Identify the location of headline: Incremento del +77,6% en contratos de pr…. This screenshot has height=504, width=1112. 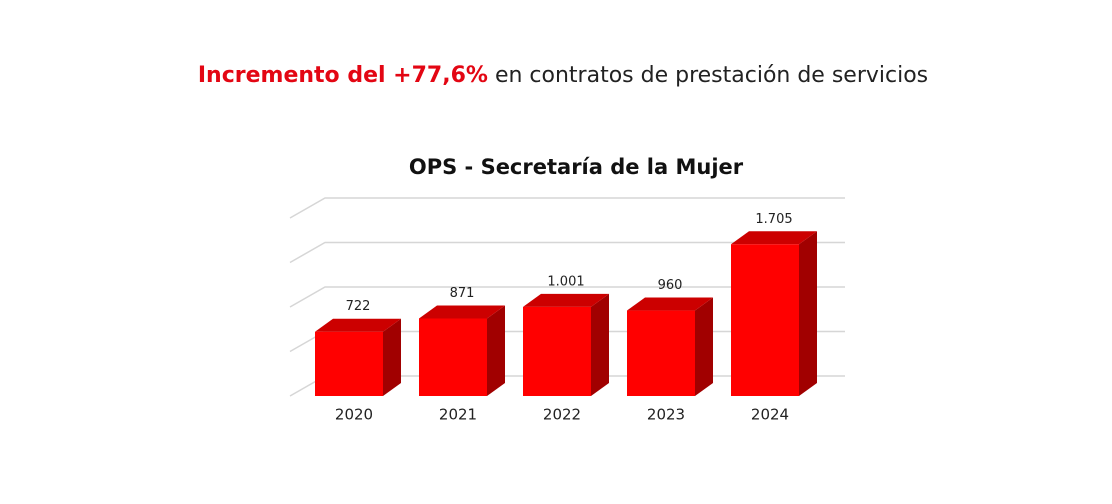
(563, 75).